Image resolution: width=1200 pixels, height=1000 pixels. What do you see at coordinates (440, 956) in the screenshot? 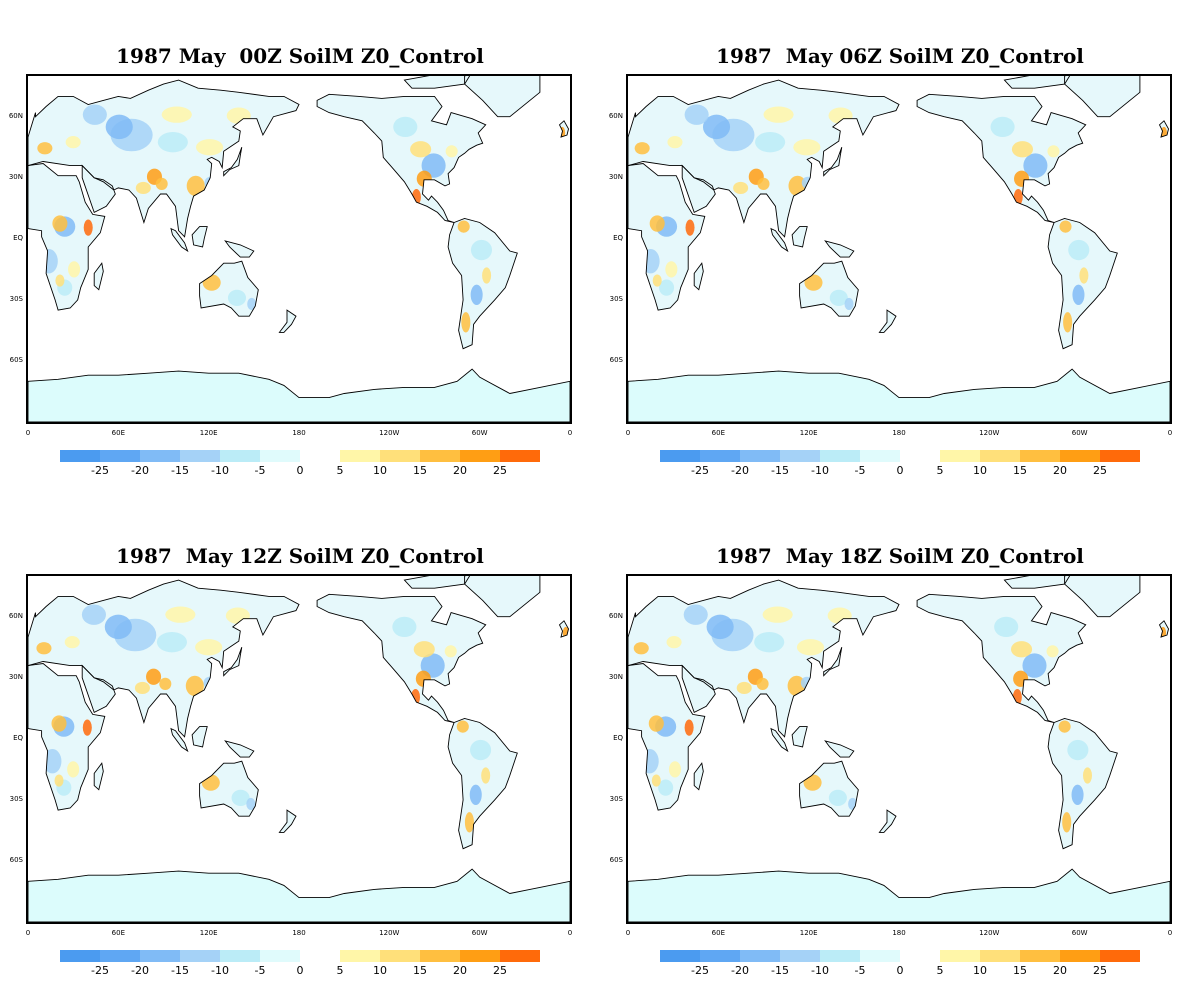
I see `colorbar-positive` at bounding box center [440, 956].